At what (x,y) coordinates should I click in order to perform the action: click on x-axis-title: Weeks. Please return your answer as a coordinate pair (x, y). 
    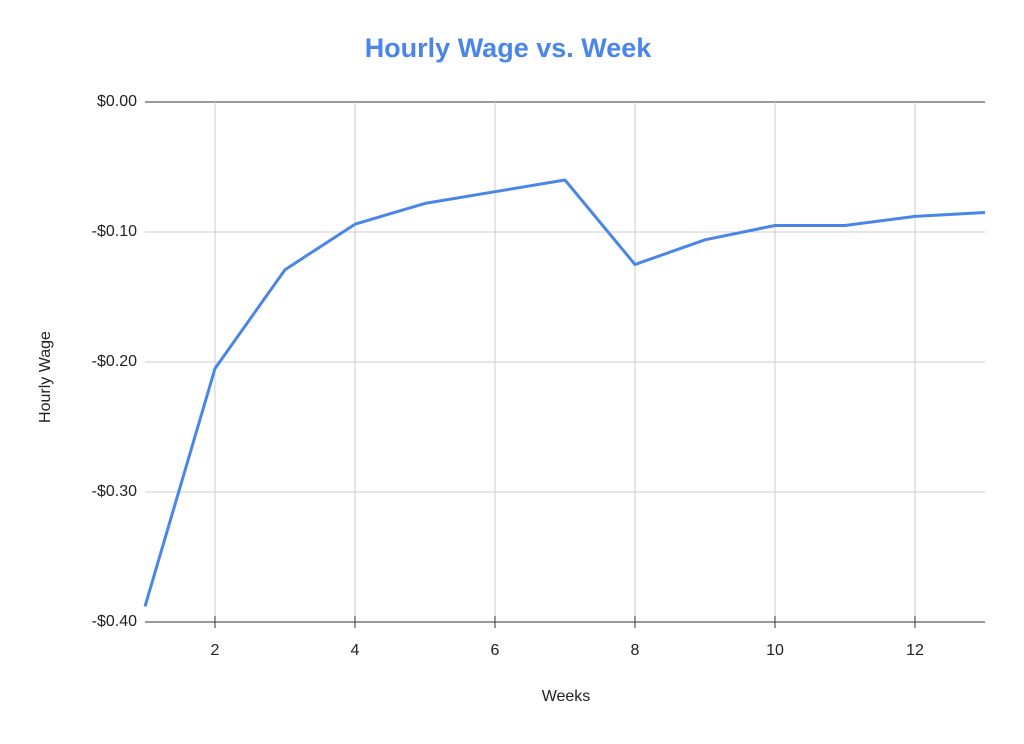
    Looking at the image, I should click on (566, 696).